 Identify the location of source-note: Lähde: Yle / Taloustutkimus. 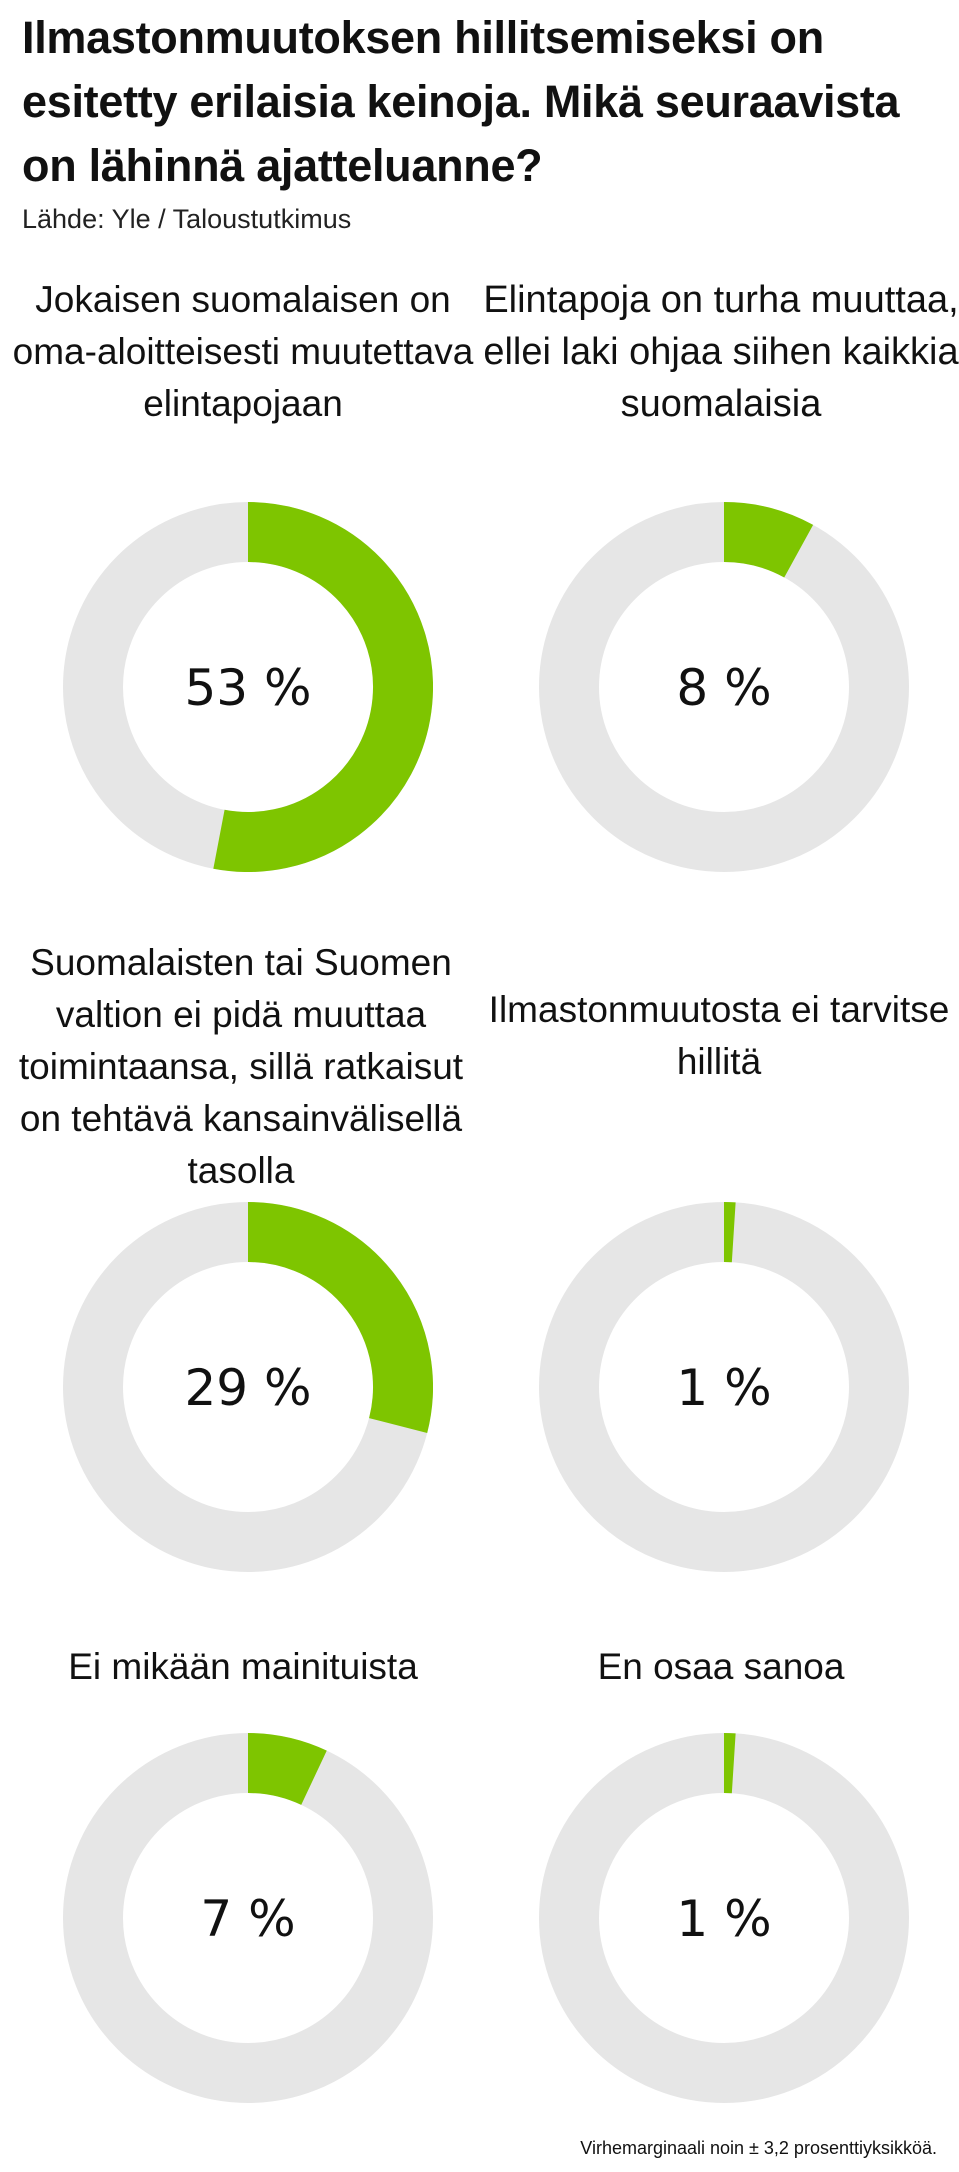
(187, 219).